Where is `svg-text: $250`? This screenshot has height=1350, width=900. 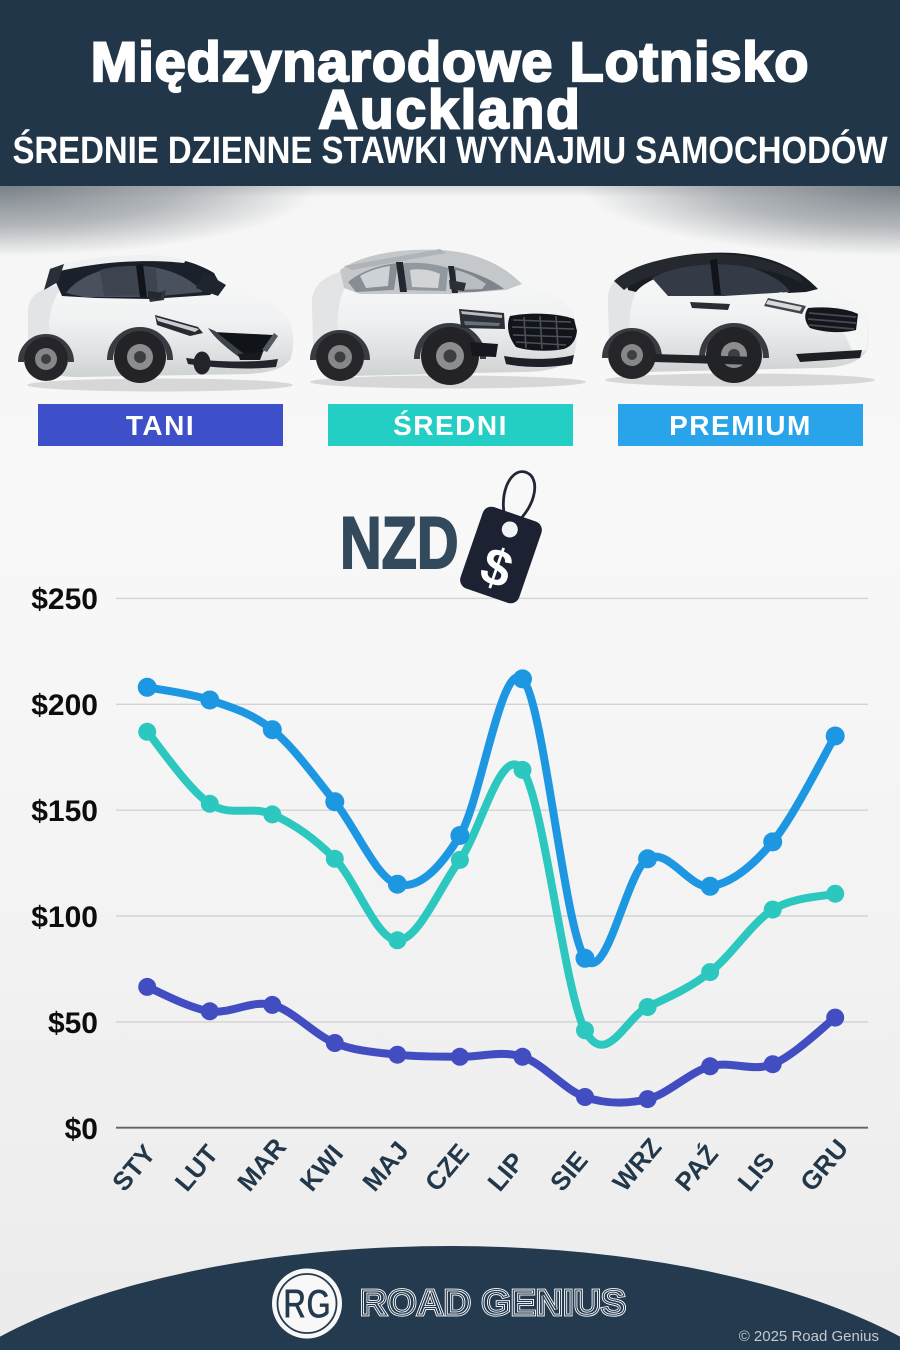 svg-text: $250 is located at coordinates (64, 599).